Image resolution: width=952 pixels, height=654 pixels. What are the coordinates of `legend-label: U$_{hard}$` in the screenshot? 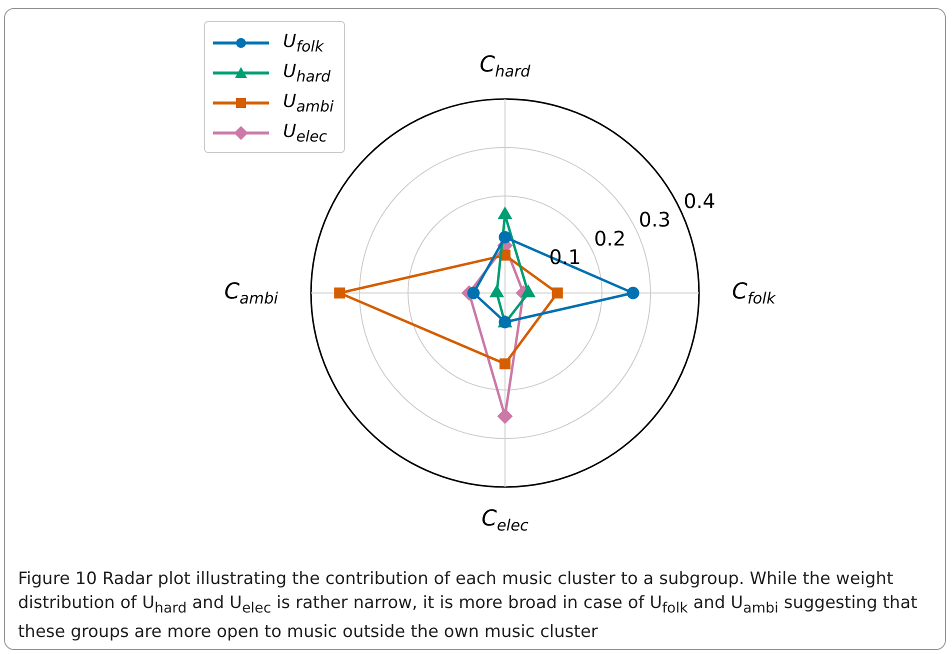 It's located at (307, 73).